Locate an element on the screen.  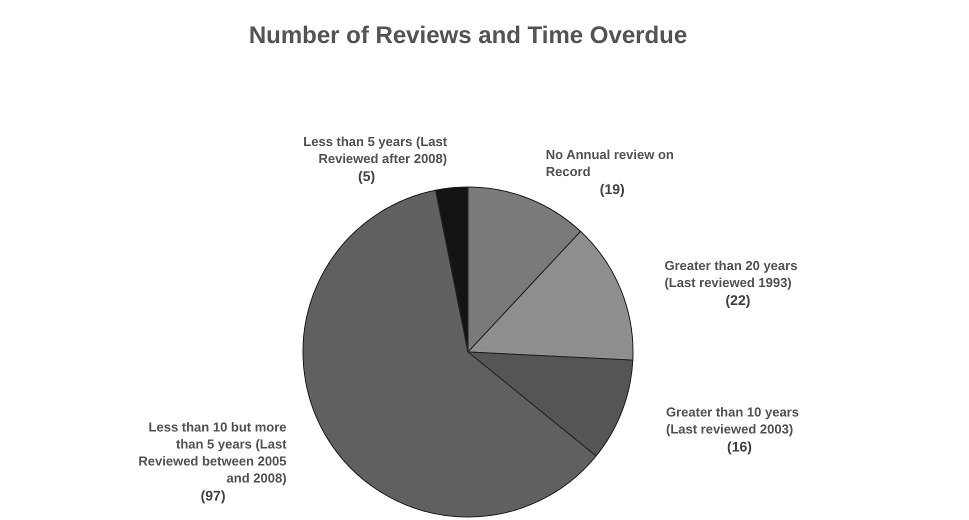
data-label: (97) is located at coordinates (213, 495).